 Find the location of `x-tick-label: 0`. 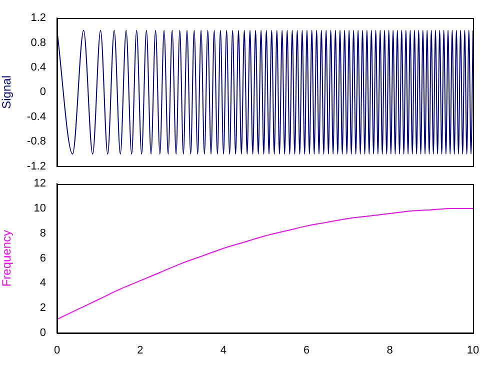

x-tick-label: 0 is located at coordinates (57, 350).